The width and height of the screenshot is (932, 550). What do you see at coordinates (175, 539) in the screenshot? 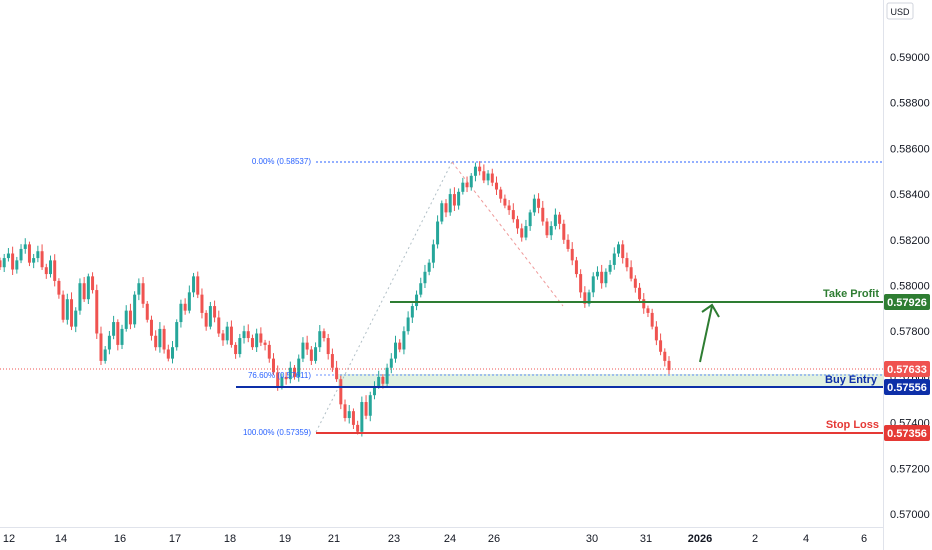
I see `x-tick-label: 17` at bounding box center [175, 539].